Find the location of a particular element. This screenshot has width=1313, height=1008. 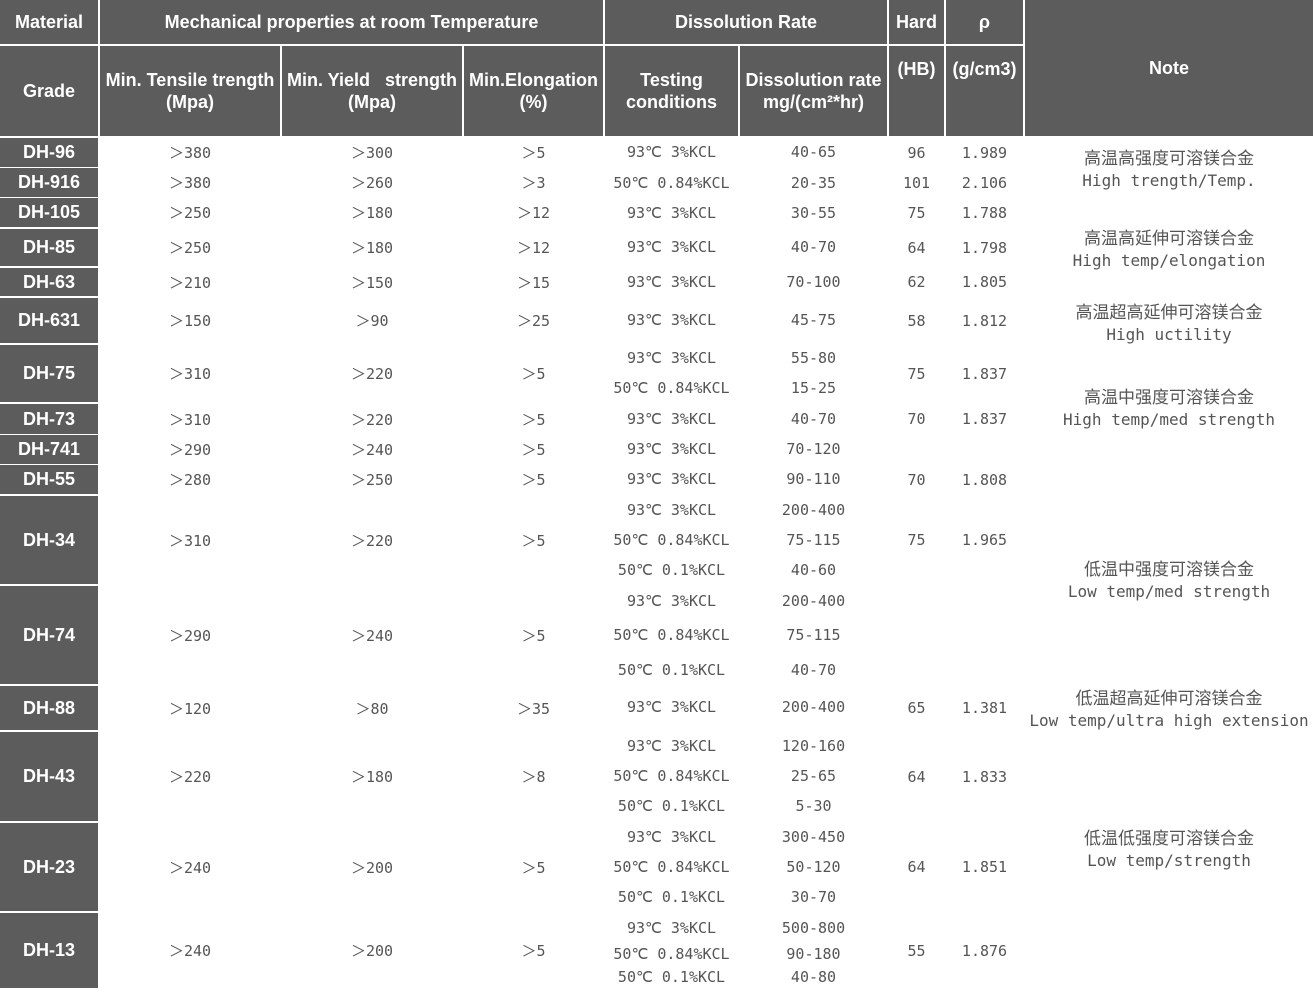

note-chinese: 低温低强度可溶镁合金 is located at coordinates (1169, 838).